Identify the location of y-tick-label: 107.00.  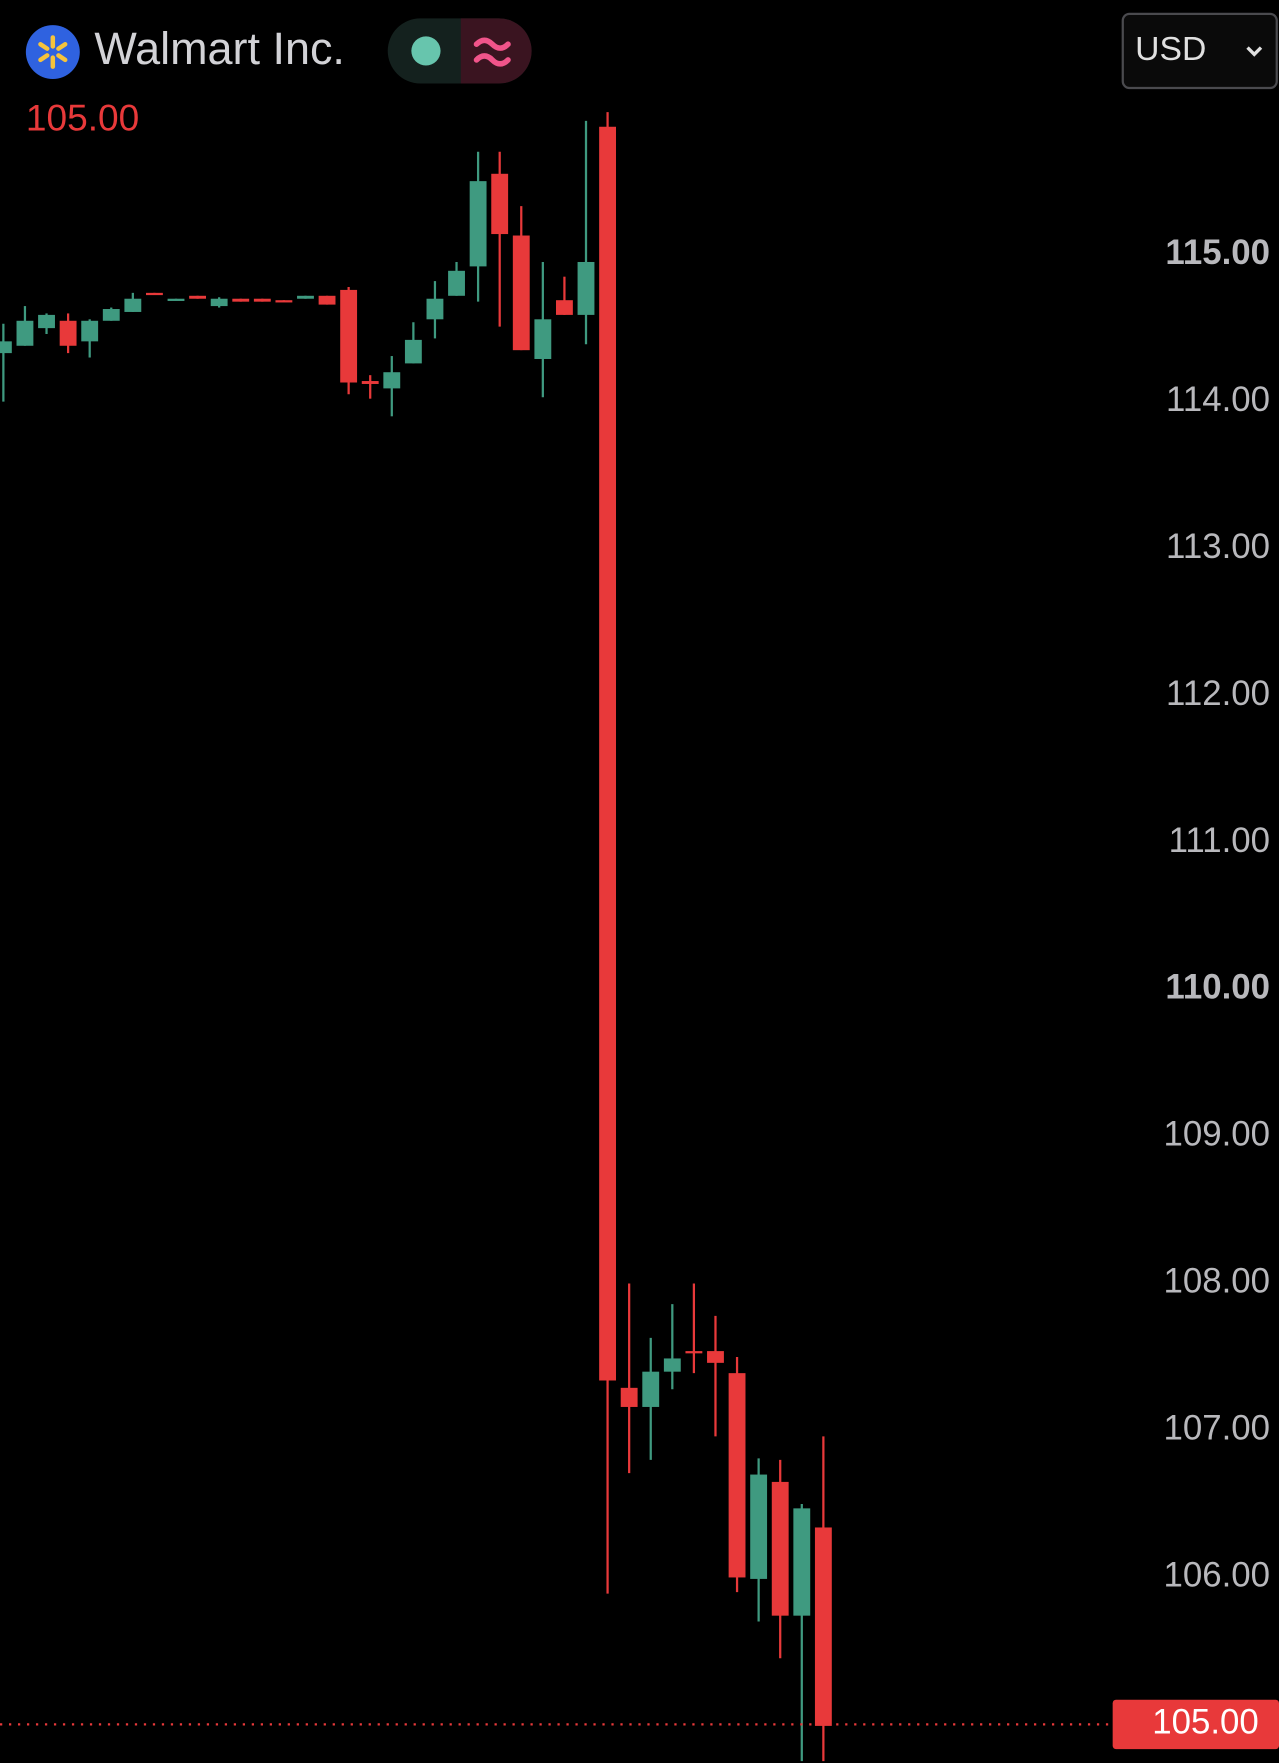
(1216, 1428).